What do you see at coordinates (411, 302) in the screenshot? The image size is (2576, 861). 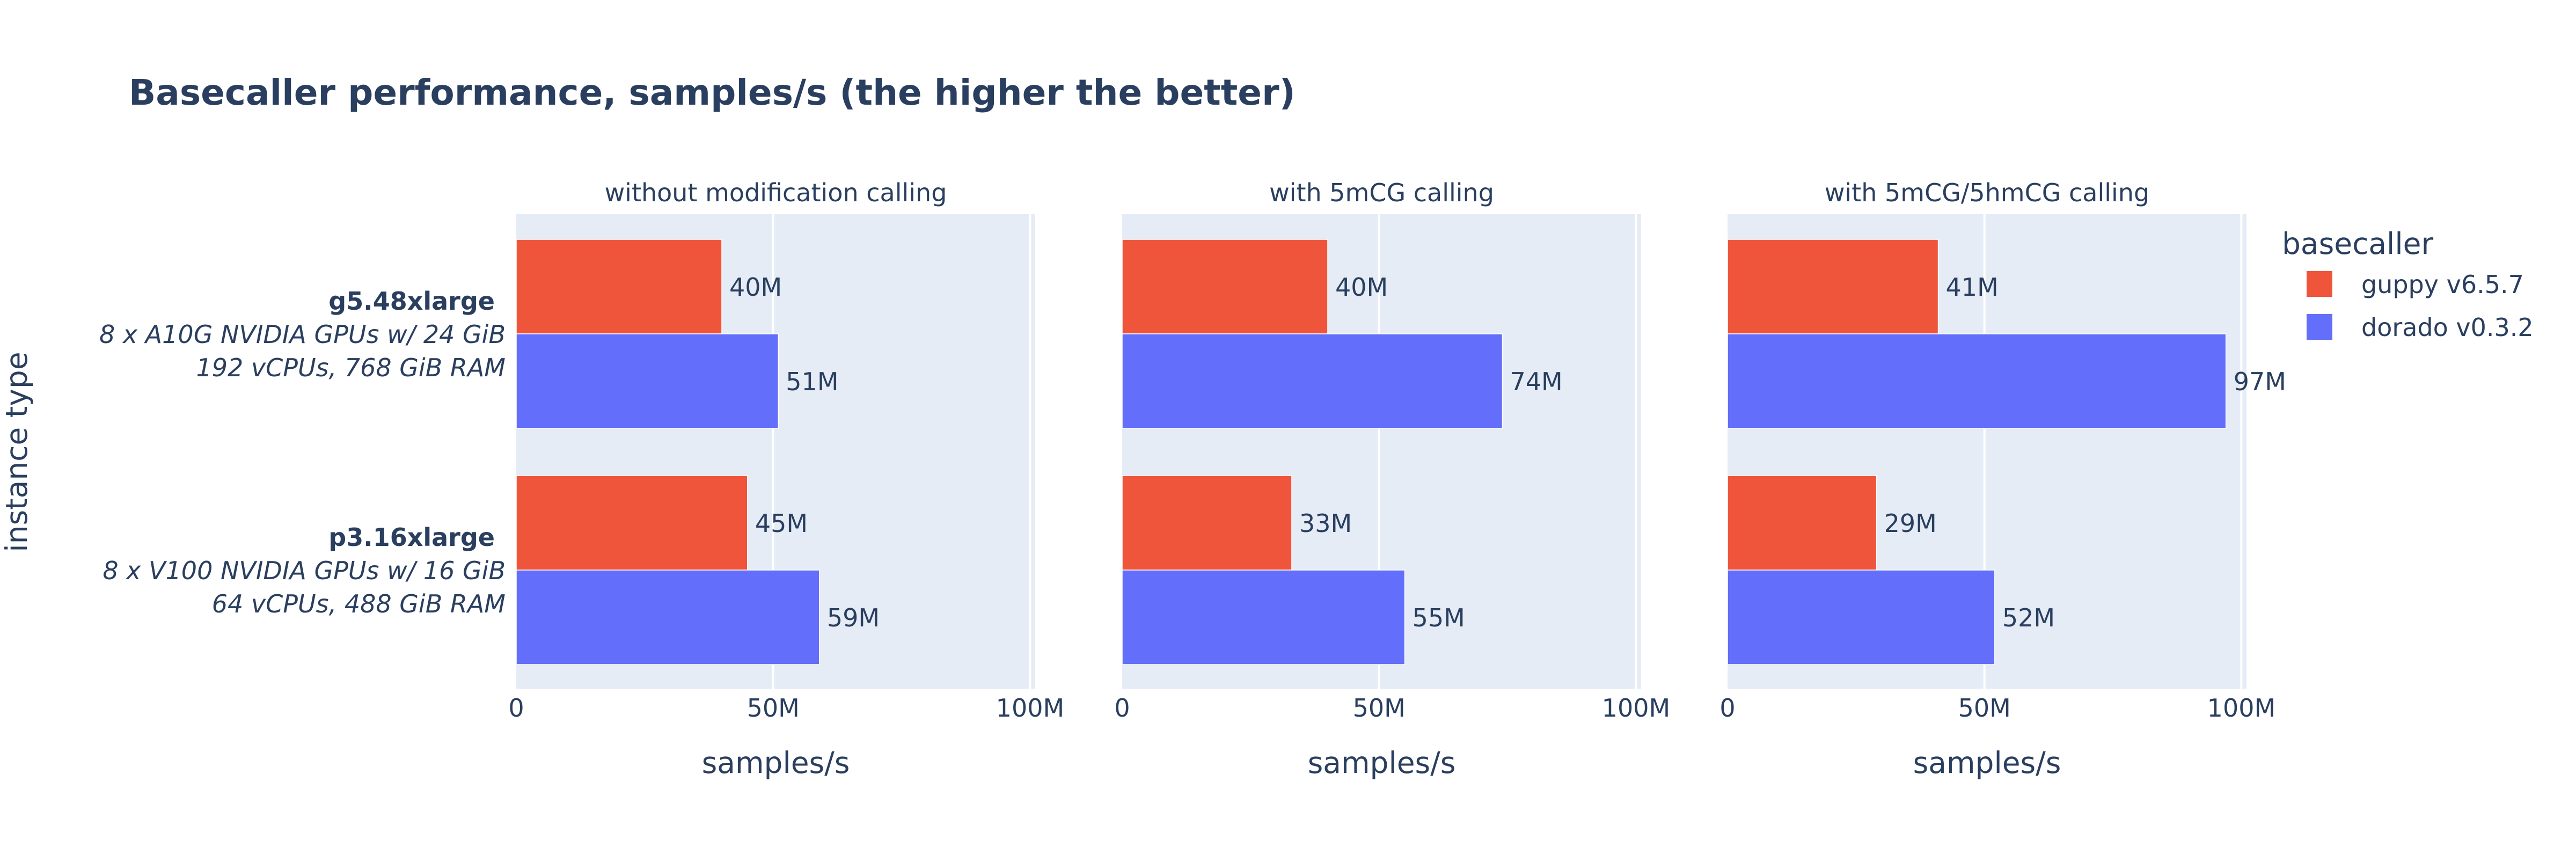 I see `y-tick-label: g5.48xlarge` at bounding box center [411, 302].